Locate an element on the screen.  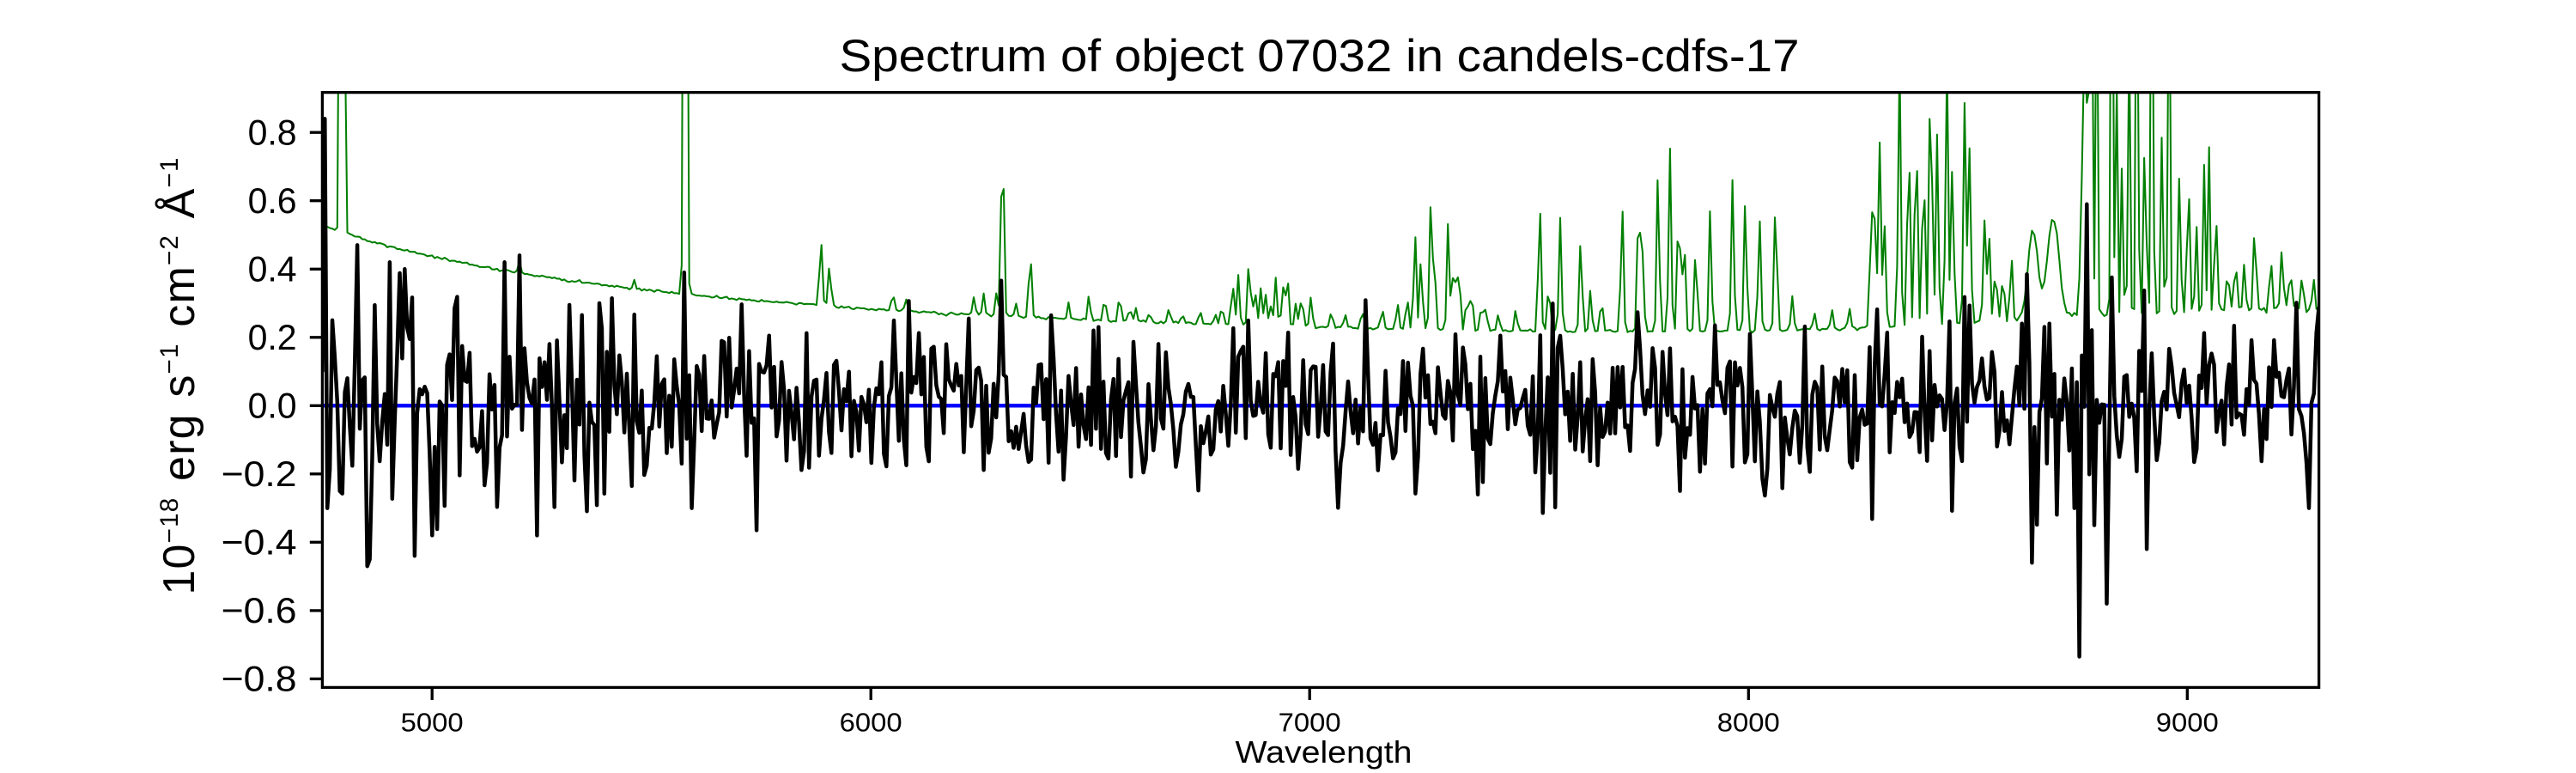
svg-text: −0.4 is located at coordinates (259, 542).